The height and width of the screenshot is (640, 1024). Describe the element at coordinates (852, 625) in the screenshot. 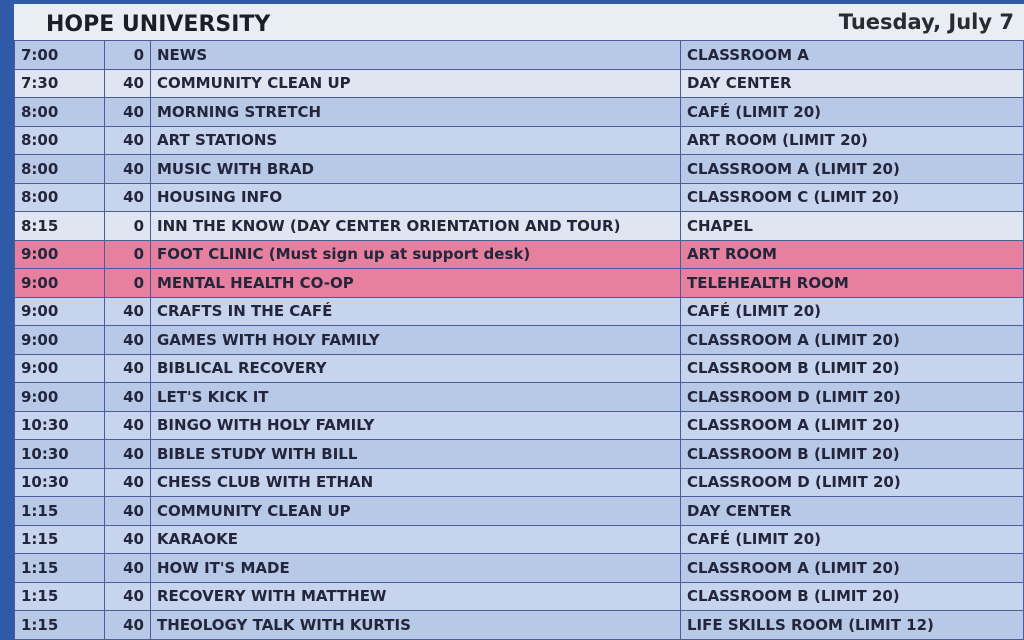

I see `location: LIFE SKILLS ROOM (LIMIT 12)` at that location.